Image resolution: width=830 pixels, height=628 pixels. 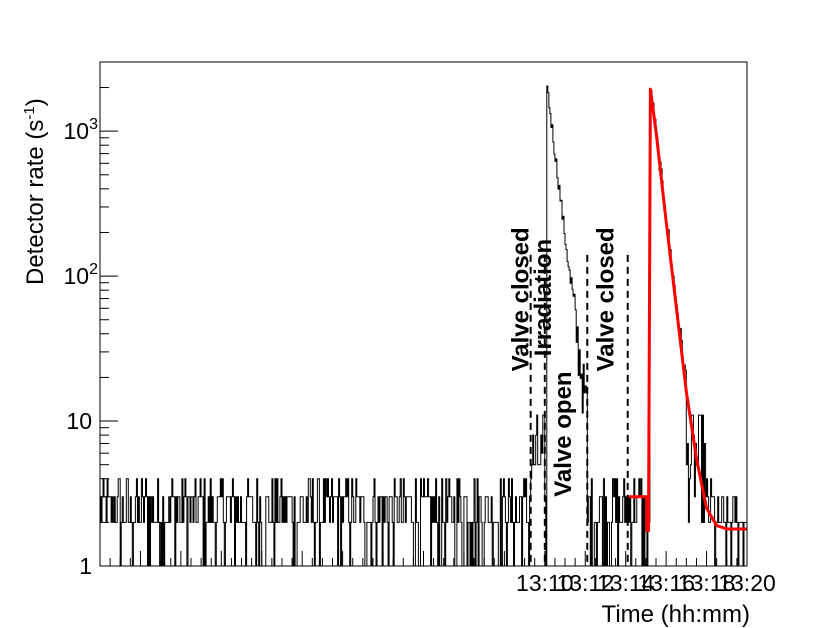 What do you see at coordinates (626, 583) in the screenshot?
I see `x-tick-label: 13:14` at bounding box center [626, 583].